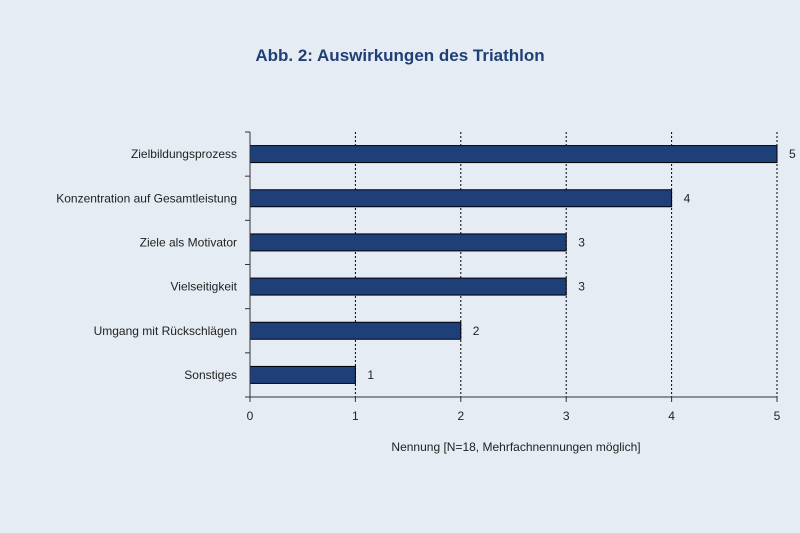 The width and height of the screenshot is (800, 533). I want to click on category-label-5: Umgang mit Rückschlägen, so click(165, 331).